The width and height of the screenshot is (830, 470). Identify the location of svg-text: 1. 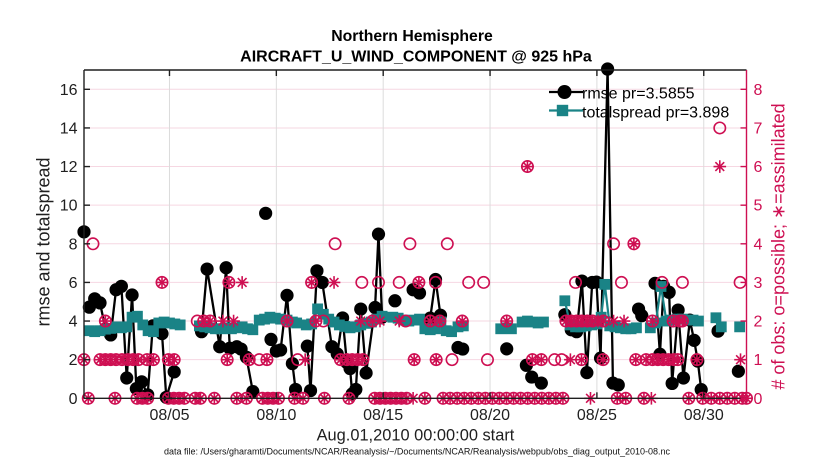
(758, 360).